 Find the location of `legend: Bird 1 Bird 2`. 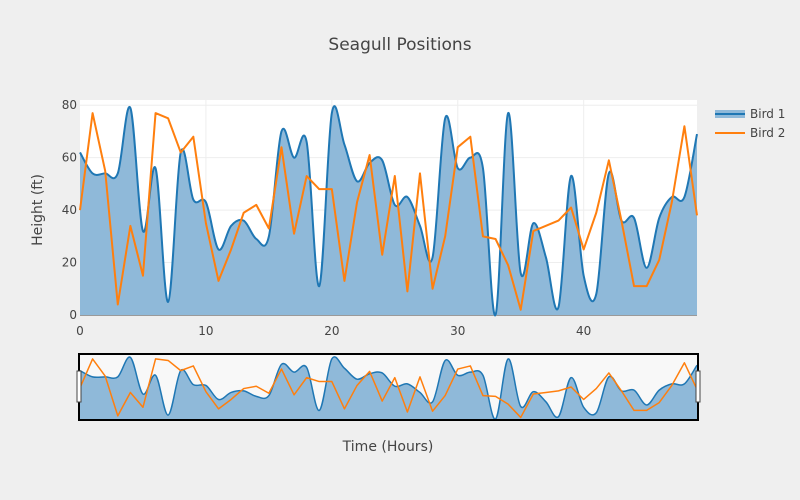

legend: Bird 1 Bird 2 is located at coordinates (750, 123).